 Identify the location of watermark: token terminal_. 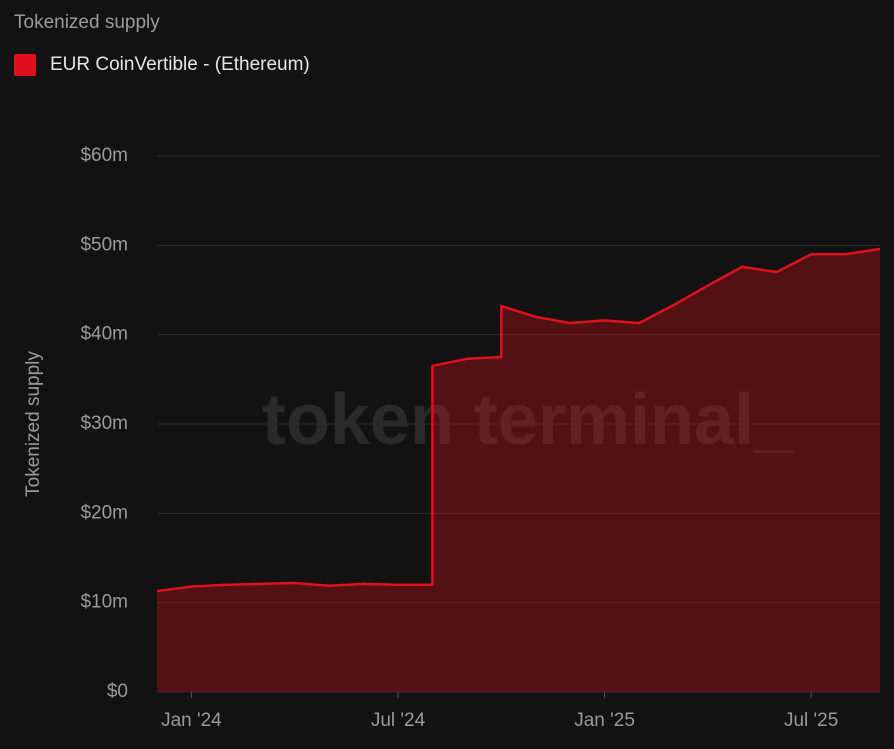
(528, 420).